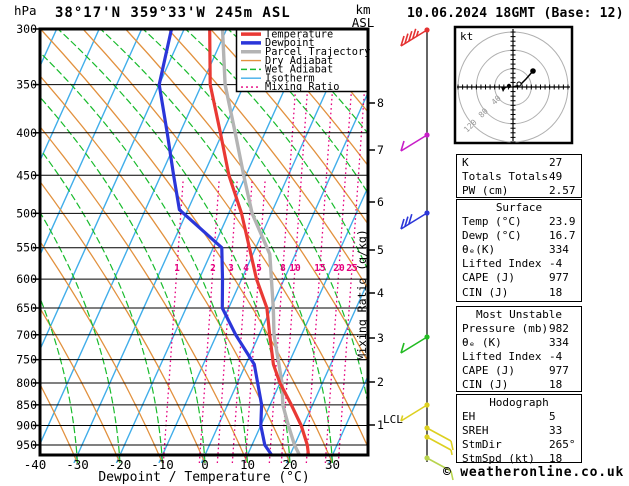 This screenshot has width=629, height=486. Describe the element at coordinates (26, 445) in the screenshot. I see `pressure-tick-label: 950` at that location.